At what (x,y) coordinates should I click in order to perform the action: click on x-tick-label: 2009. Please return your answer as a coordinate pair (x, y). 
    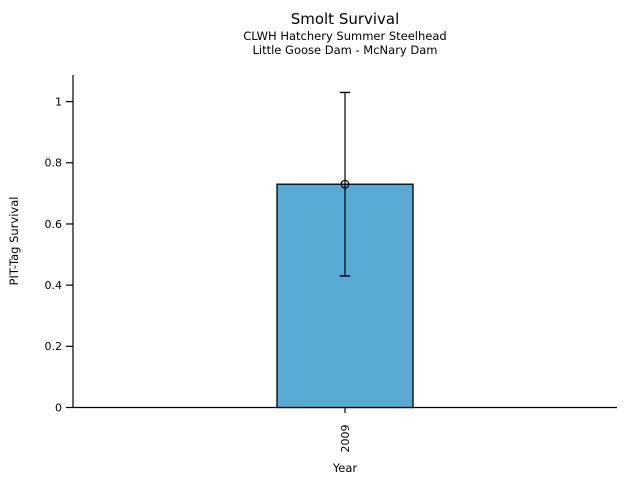
    Looking at the image, I should click on (345, 439).